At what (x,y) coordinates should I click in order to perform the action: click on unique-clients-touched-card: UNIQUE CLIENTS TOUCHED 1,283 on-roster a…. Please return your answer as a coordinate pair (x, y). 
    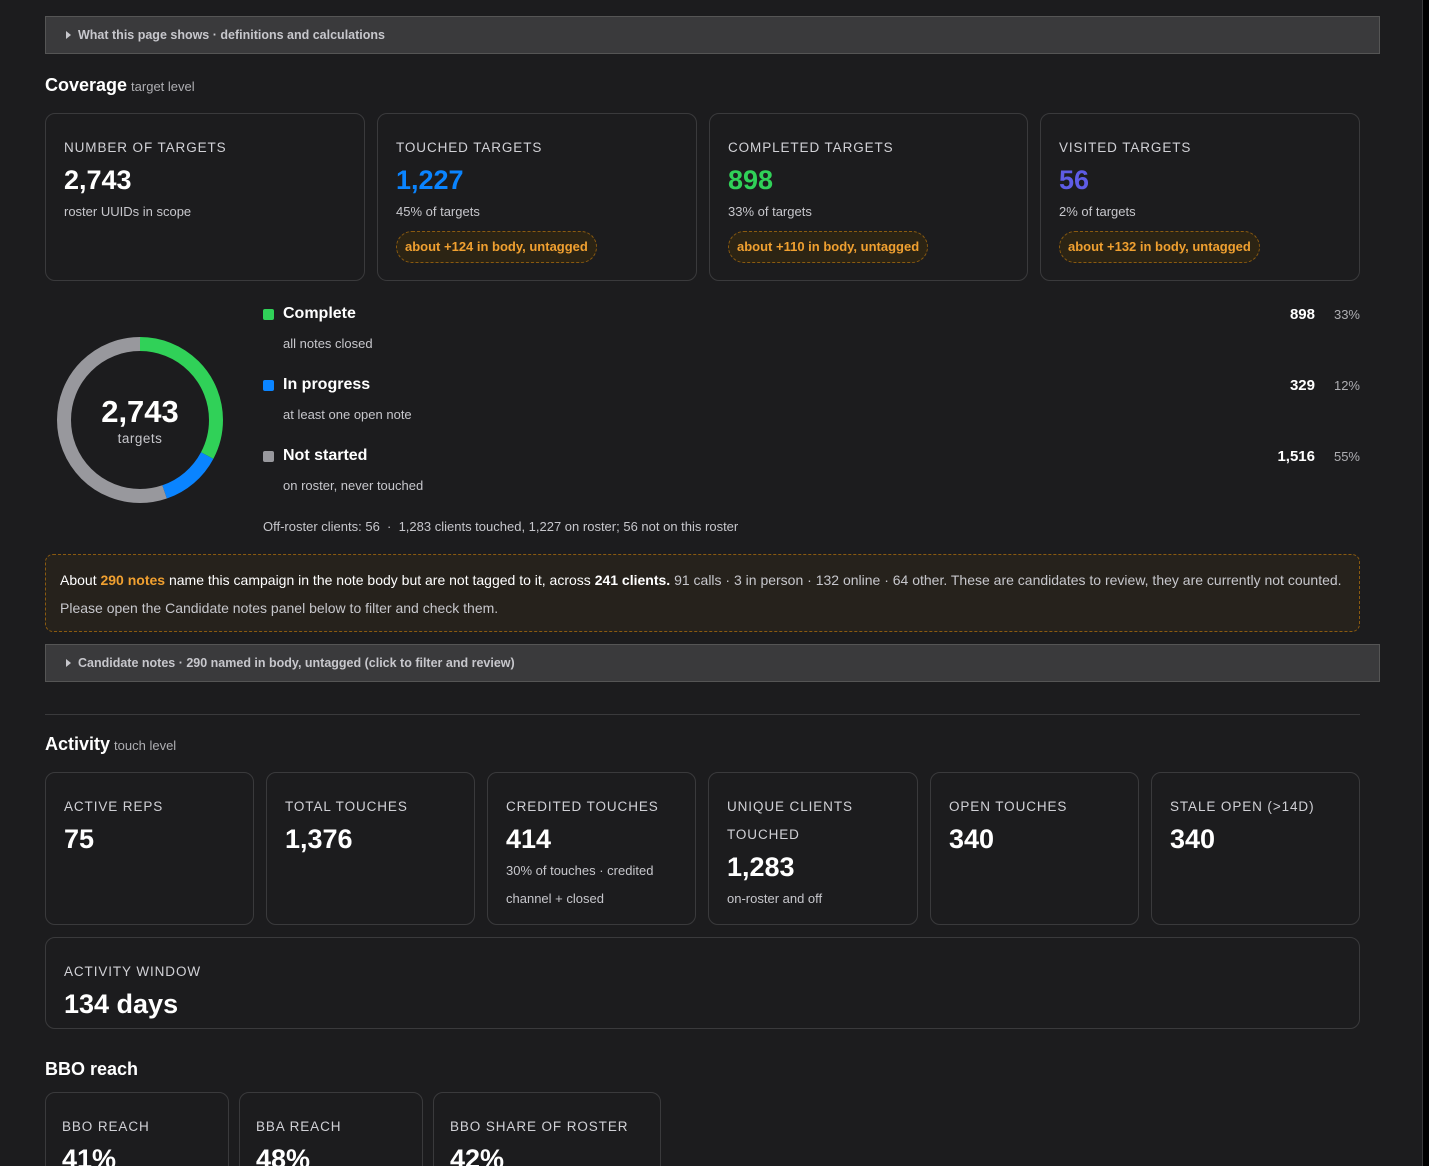
    Looking at the image, I should click on (813, 848).